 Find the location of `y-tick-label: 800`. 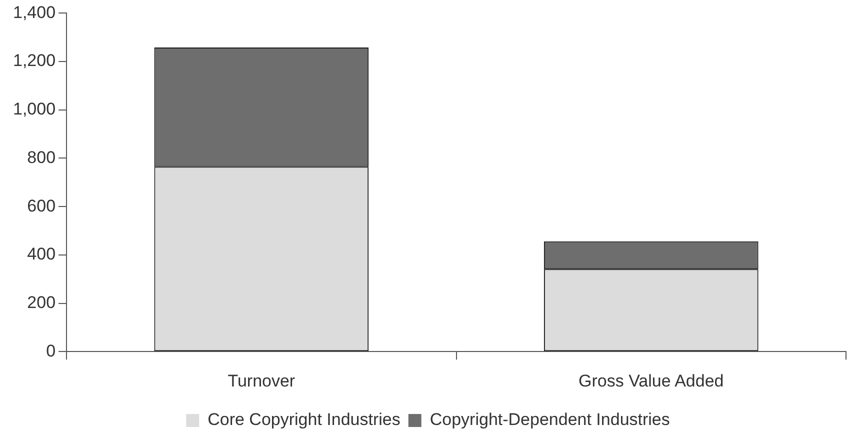

y-tick-label: 800 is located at coordinates (41, 157).